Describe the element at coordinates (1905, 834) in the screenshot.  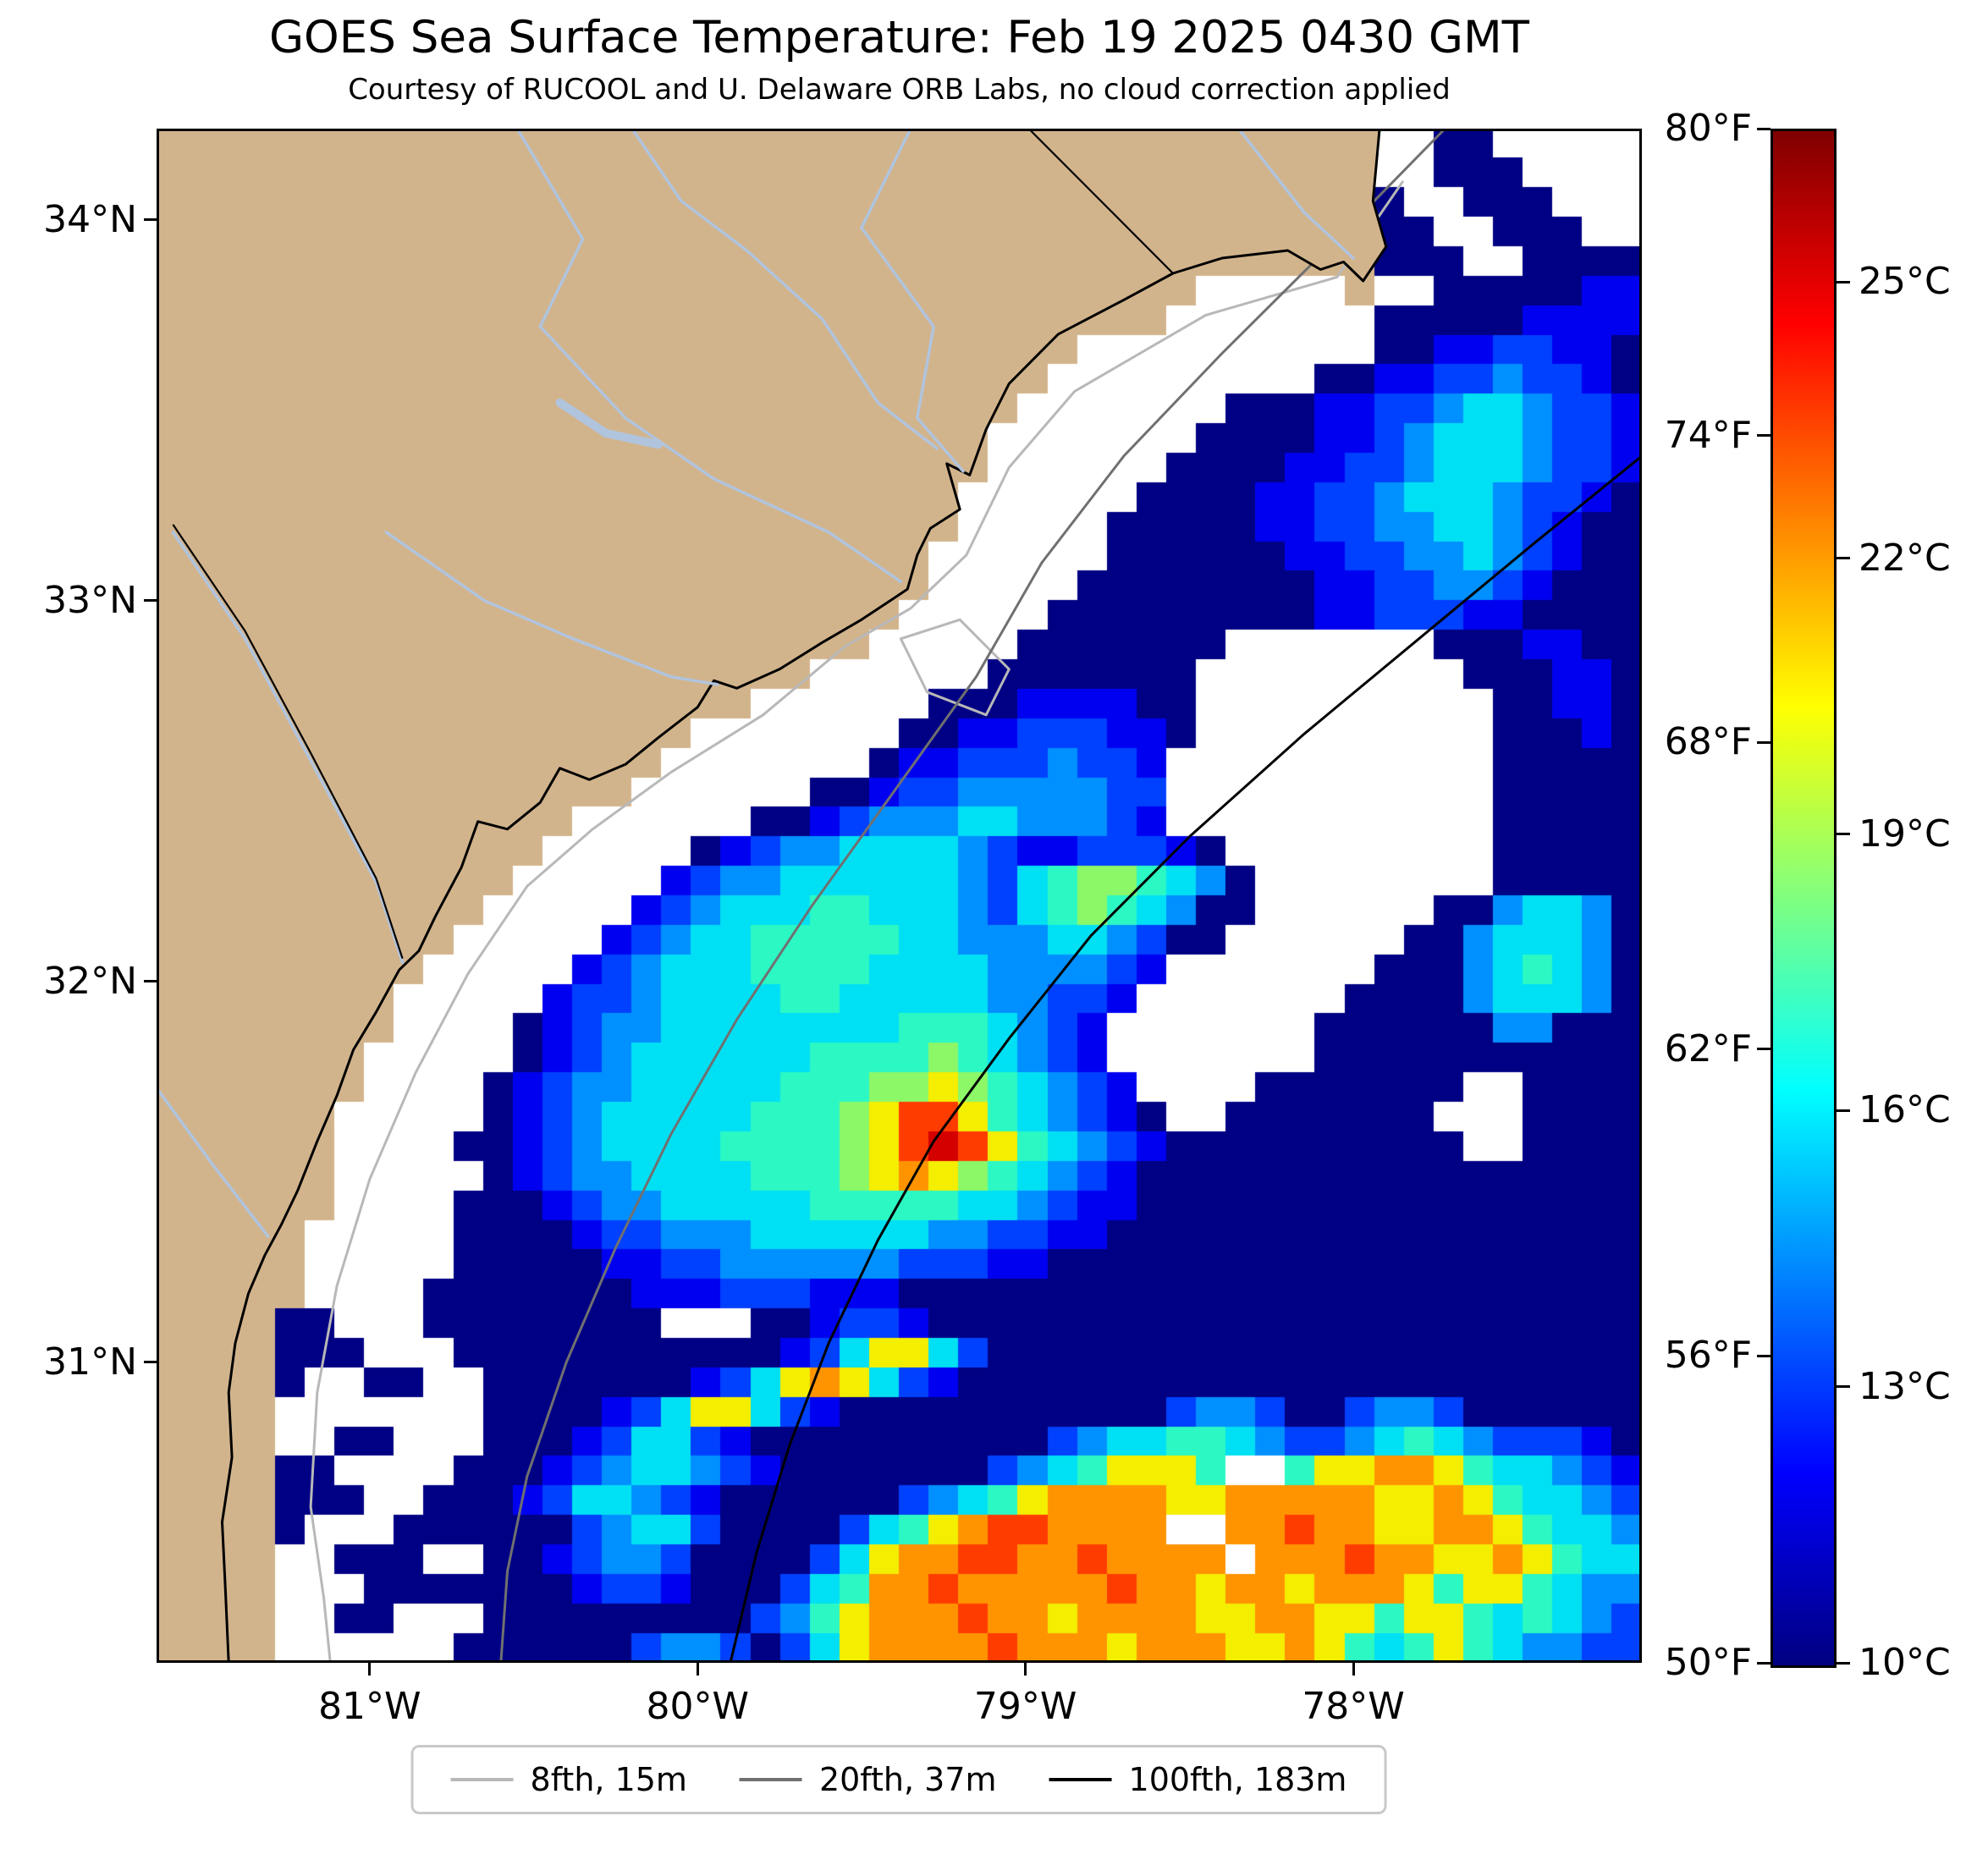
I see `colorbar-label-c: 19°C` at that location.